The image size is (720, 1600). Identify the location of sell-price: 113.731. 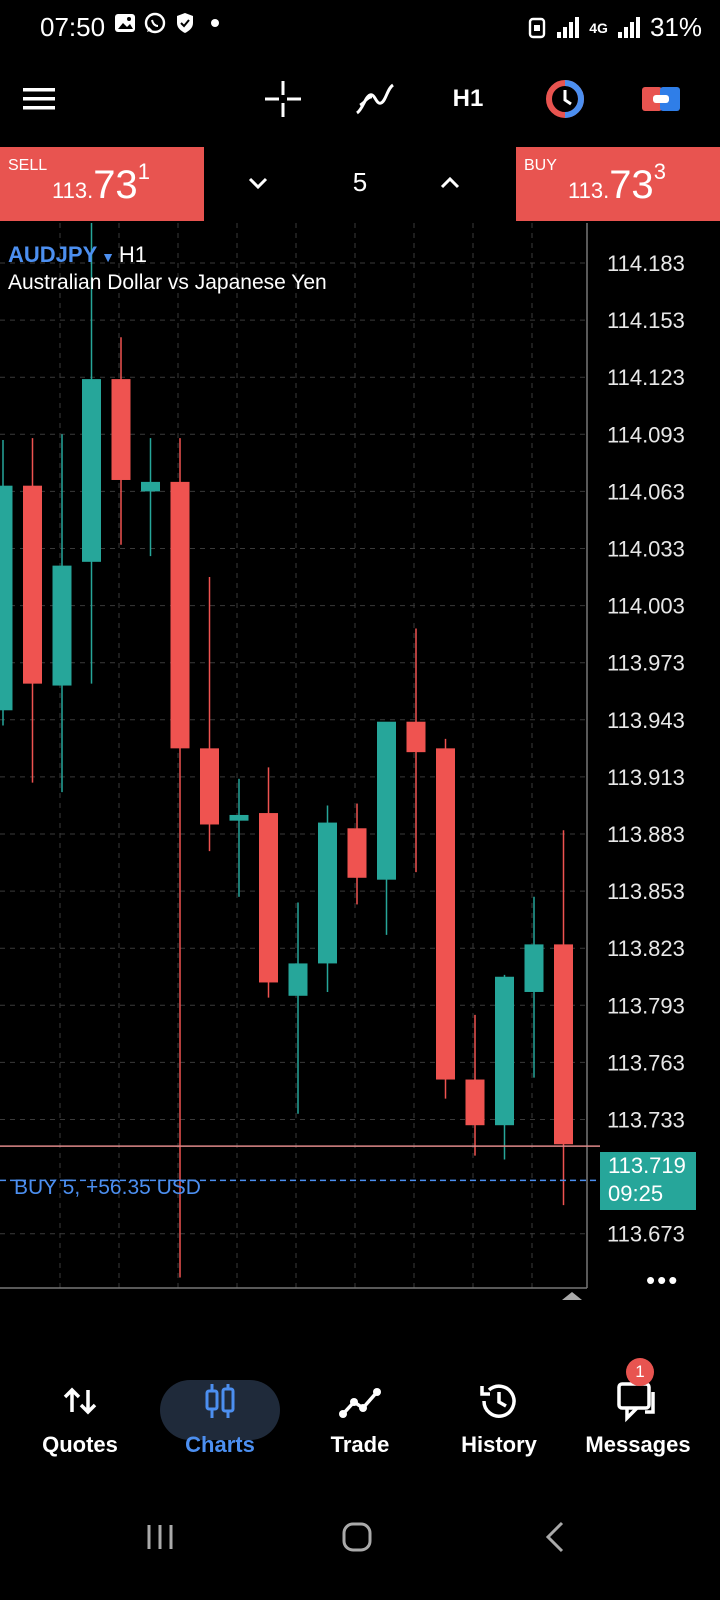
(101, 183).